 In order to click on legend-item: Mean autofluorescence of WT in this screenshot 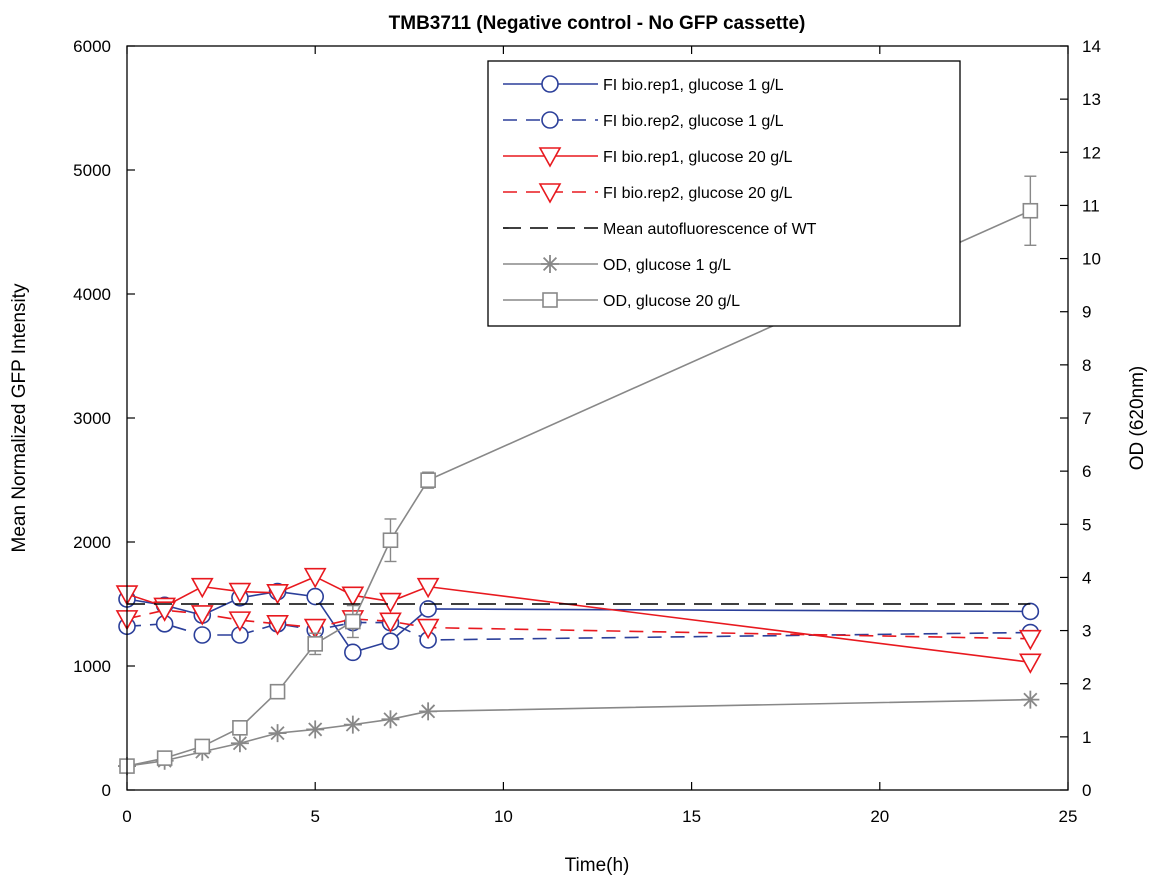, I will do `click(660, 229)`.